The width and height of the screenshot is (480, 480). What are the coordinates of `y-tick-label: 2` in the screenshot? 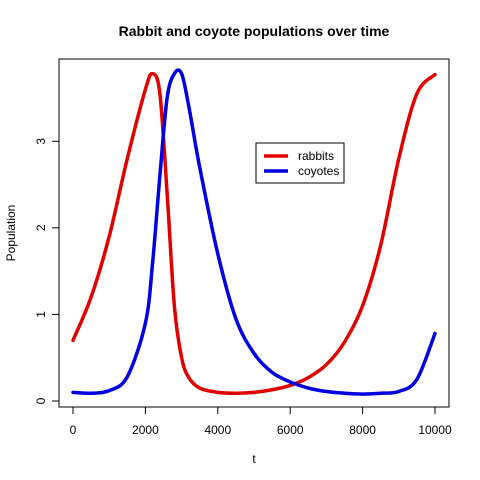 It's located at (41, 227).